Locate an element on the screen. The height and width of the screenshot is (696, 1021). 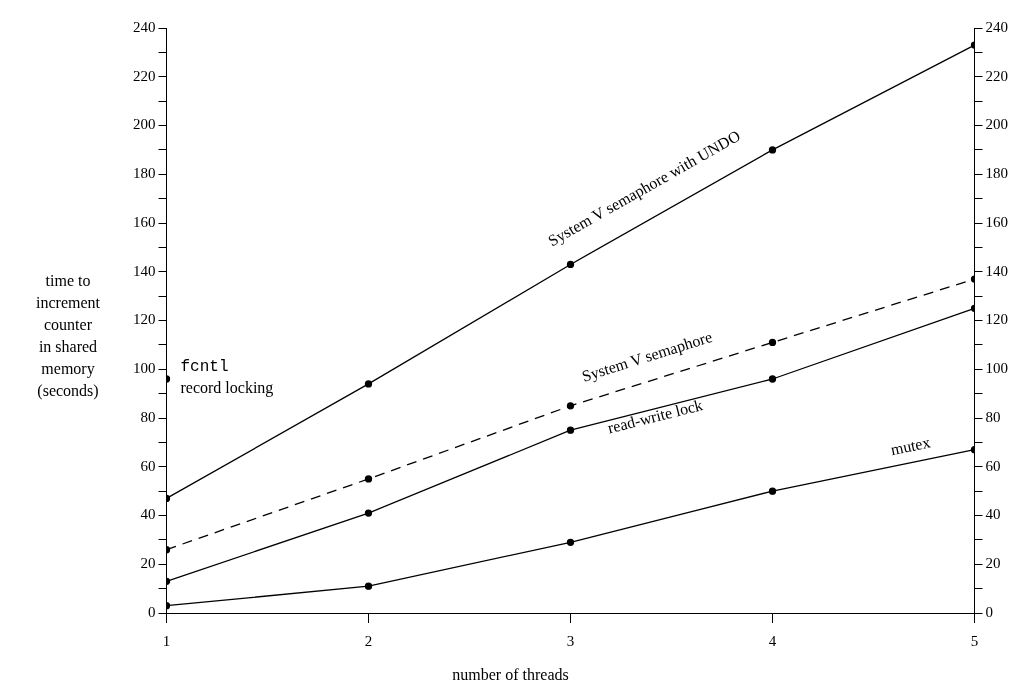
y2-tick-label: 140 is located at coordinates (996, 270).